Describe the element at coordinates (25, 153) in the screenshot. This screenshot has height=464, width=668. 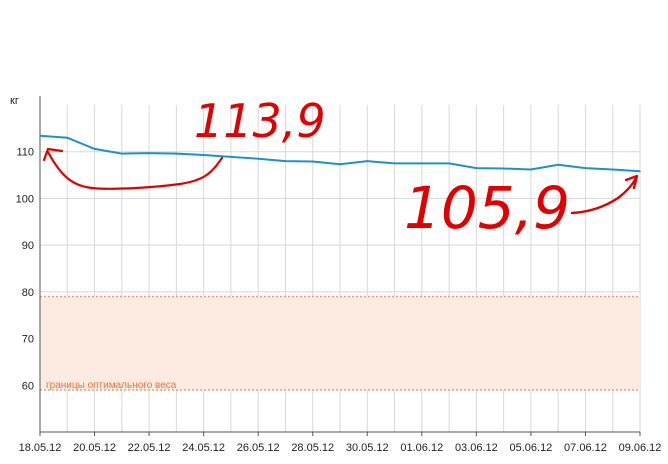
I see `y-tick-label: 110` at that location.